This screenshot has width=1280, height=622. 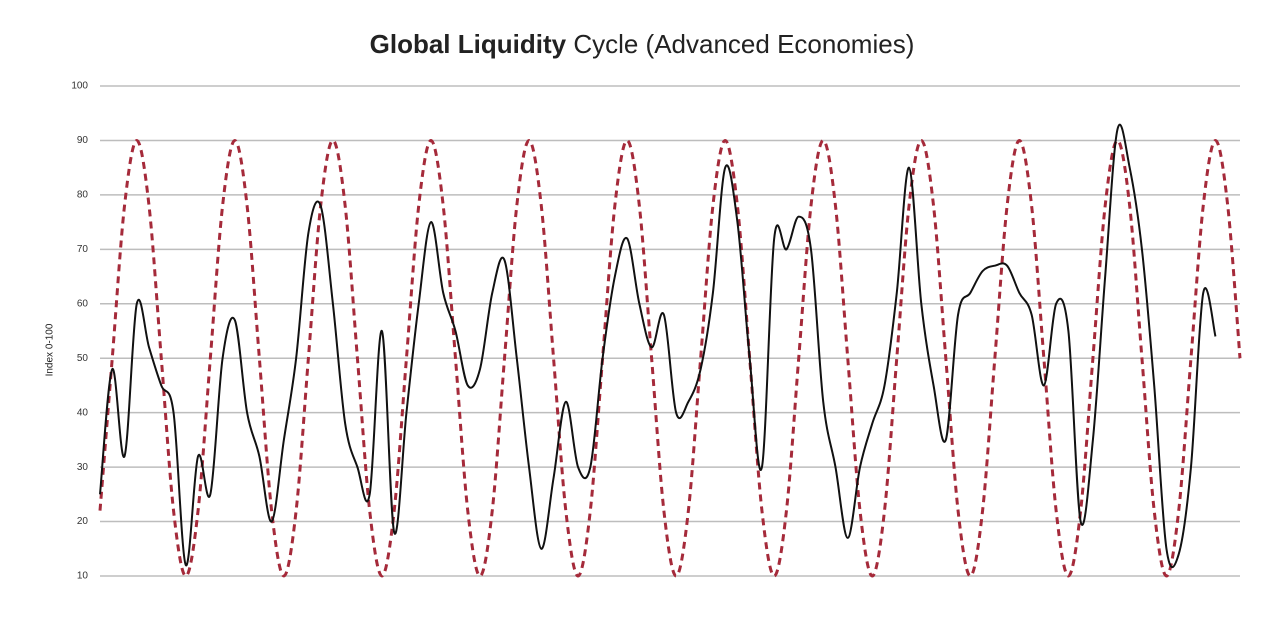 What do you see at coordinates (83, 521) in the screenshot?
I see `y-tick-label: 20` at bounding box center [83, 521].